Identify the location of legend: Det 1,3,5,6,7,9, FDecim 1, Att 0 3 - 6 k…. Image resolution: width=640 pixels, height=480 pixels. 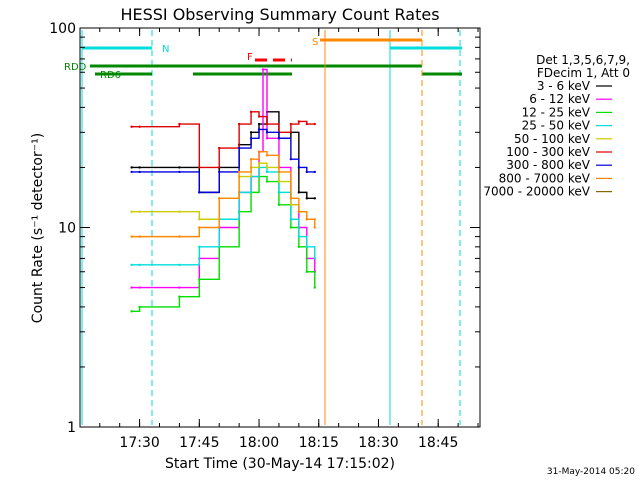
(556, 126).